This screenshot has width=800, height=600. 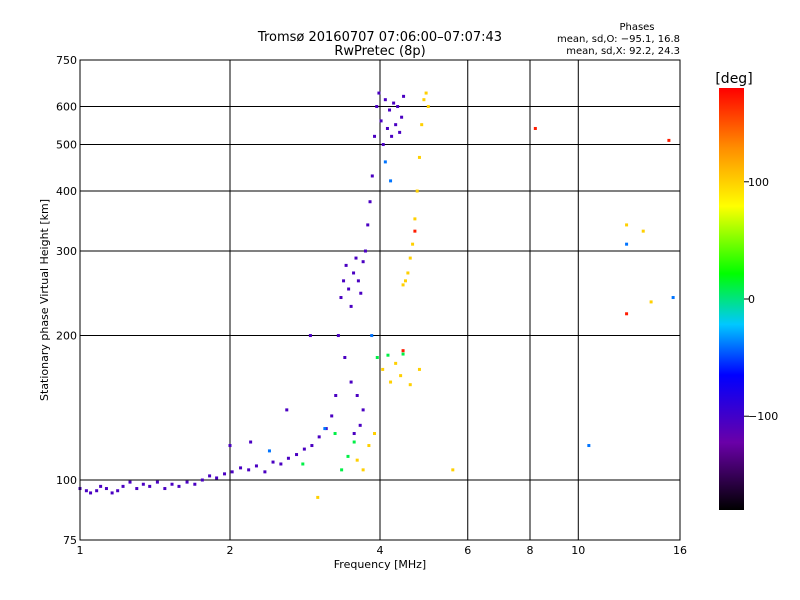 What do you see at coordinates (636, 27) in the screenshot?
I see `stats-heading: Phases` at bounding box center [636, 27].